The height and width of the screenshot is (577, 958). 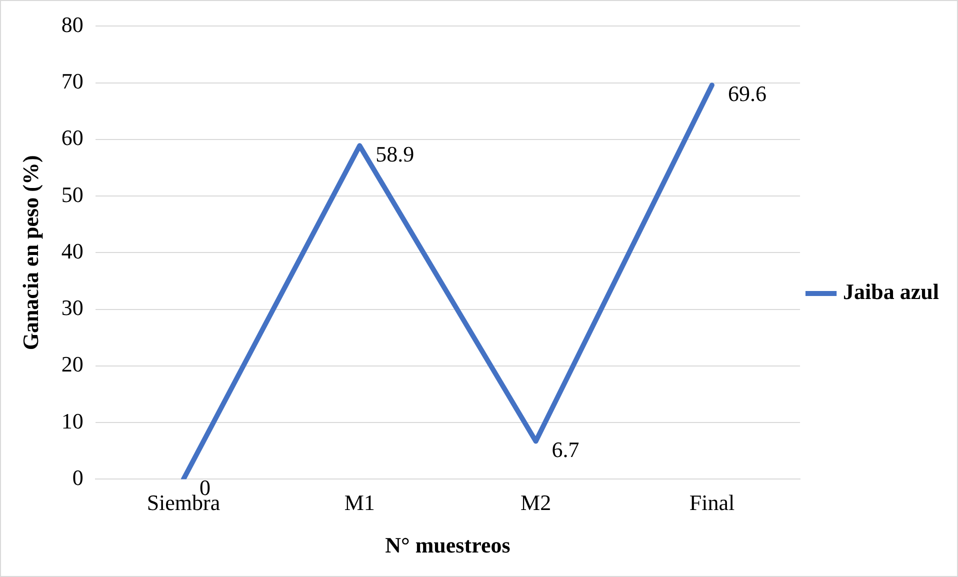 What do you see at coordinates (78, 477) in the screenshot?
I see `y-tick-label: 0` at bounding box center [78, 477].